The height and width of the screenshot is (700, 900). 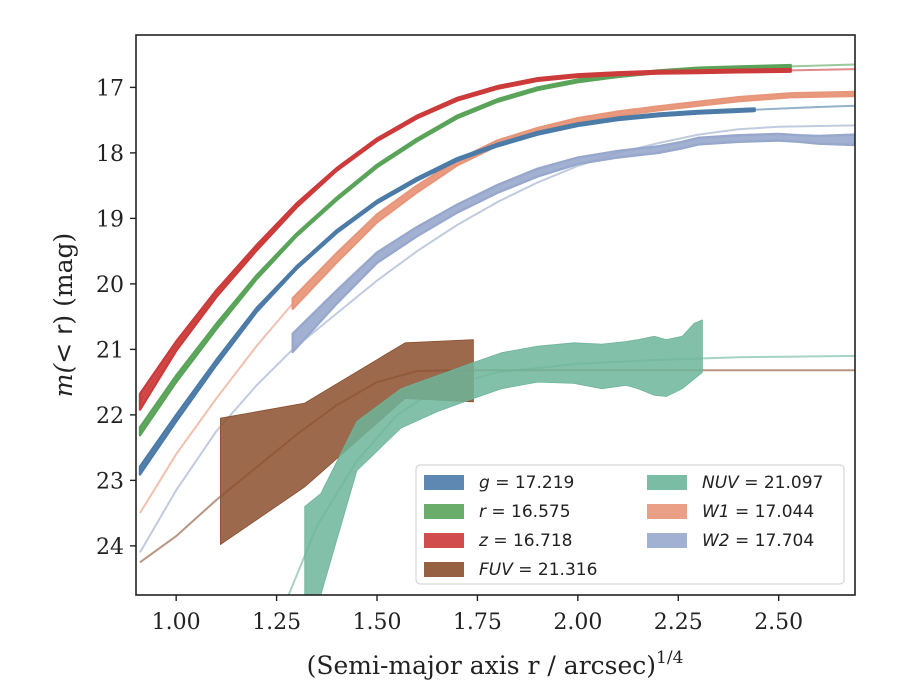 What do you see at coordinates (377, 622) in the screenshot?
I see `x-tick-label: 1.50` at bounding box center [377, 622].